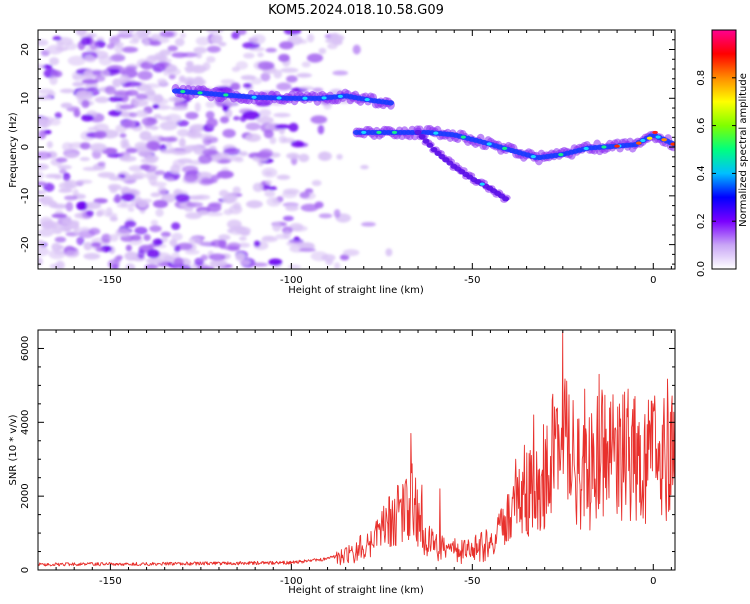  Describe the element at coordinates (724, 149) in the screenshot. I see `colorbar-frame` at that location.